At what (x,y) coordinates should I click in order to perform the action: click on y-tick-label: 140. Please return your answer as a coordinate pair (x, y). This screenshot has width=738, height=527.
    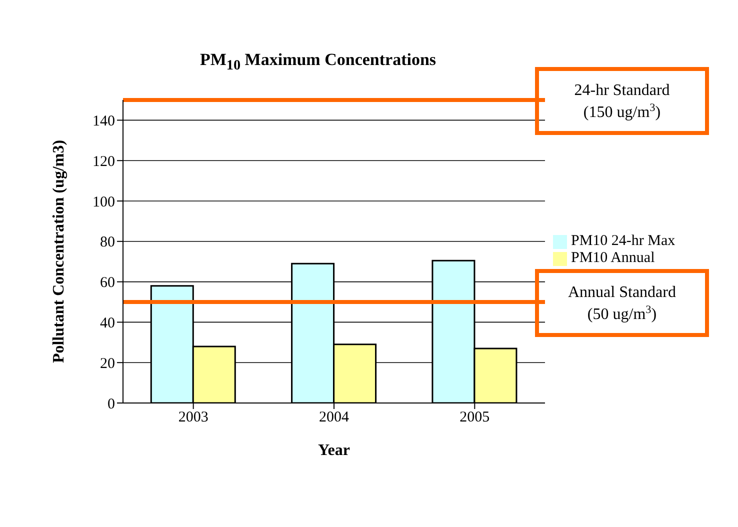
    Looking at the image, I should click on (103, 122).